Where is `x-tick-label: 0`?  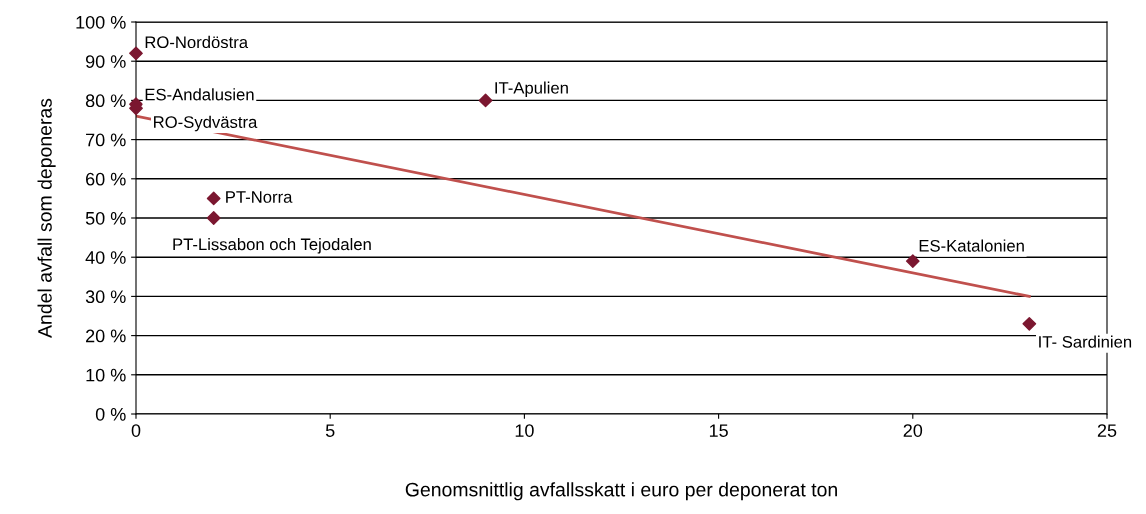 x-tick-label: 0 is located at coordinates (136, 430).